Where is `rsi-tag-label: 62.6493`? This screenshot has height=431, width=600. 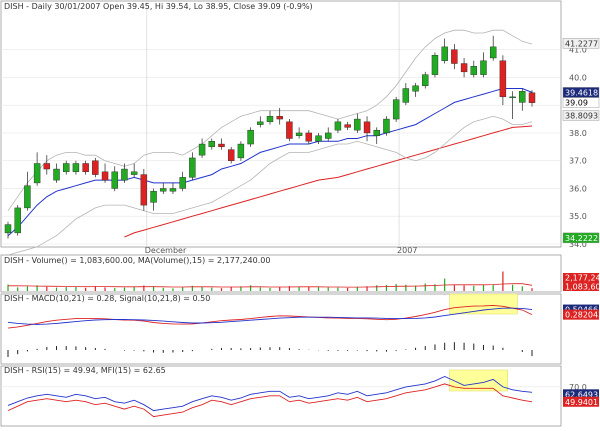
rsi-tag-label: 62.6493 is located at coordinates (581, 394).